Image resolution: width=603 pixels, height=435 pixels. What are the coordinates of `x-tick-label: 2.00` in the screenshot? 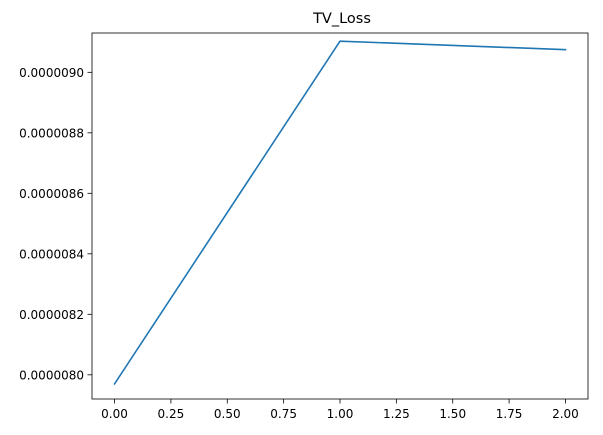 It's located at (565, 414).